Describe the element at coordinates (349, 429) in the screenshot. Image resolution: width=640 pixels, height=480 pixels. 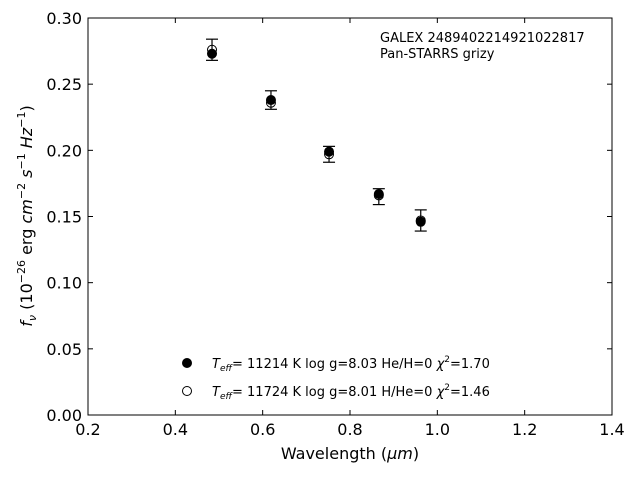
I see `x-tick-label: 0.8` at that location.